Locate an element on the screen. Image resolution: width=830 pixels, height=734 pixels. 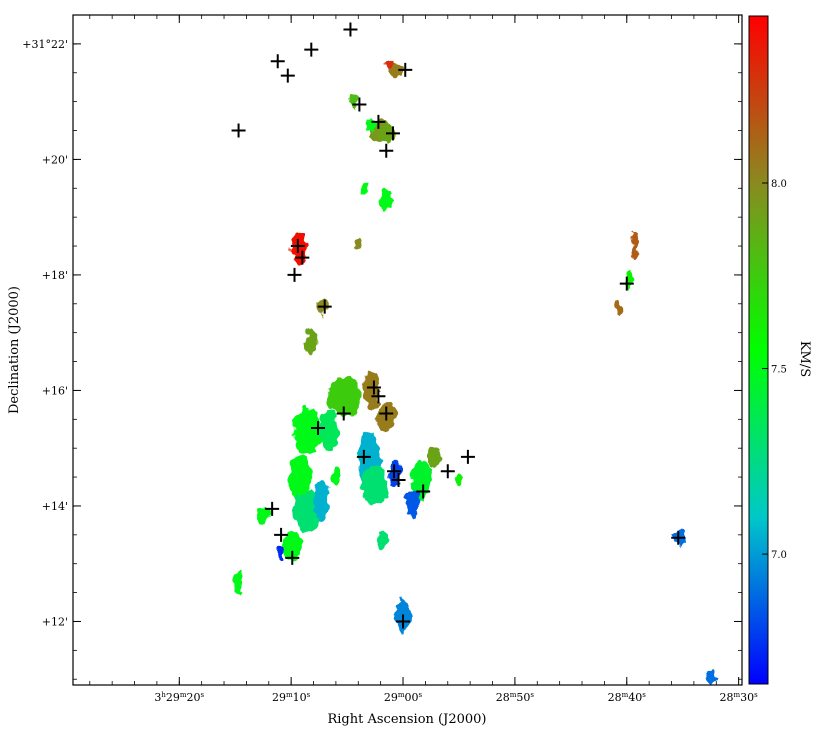
y-tick-label: +14' is located at coordinates (55, 506).